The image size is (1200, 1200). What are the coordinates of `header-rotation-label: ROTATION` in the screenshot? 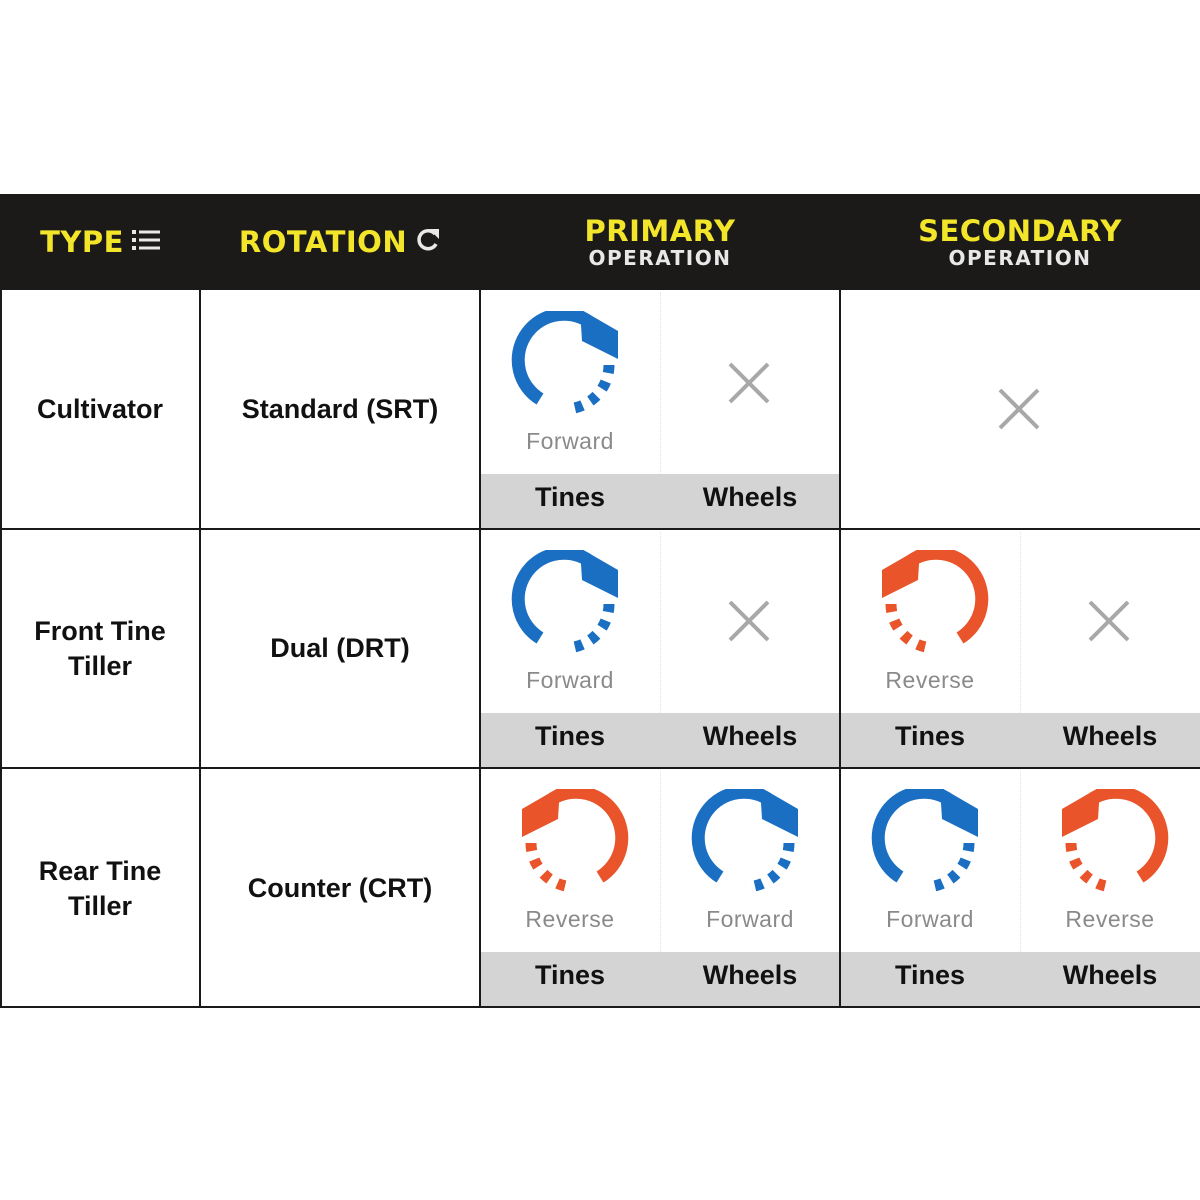 It's located at (323, 242).